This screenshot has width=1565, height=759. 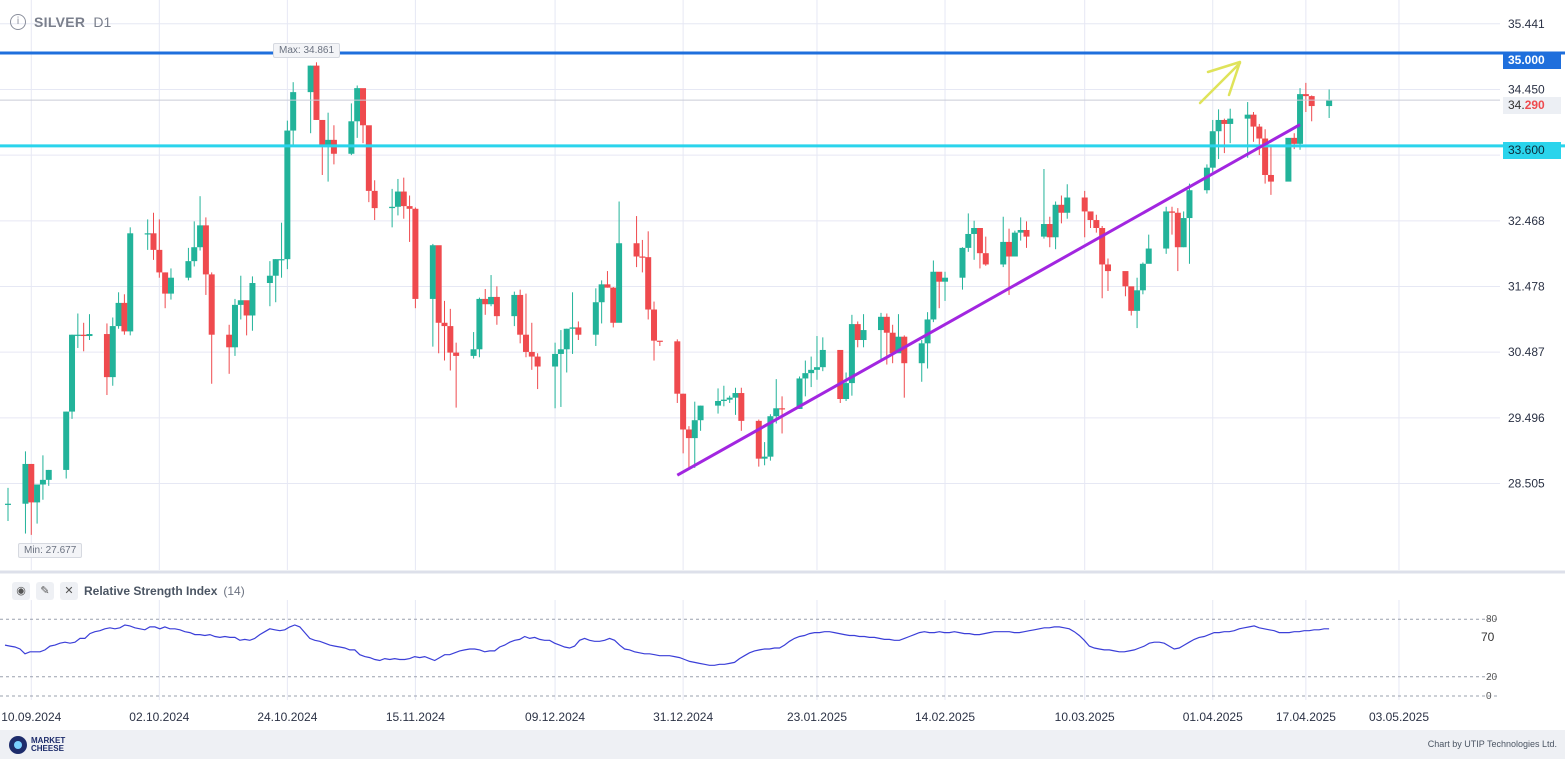 I want to click on logo-icon, so click(x=18, y=745).